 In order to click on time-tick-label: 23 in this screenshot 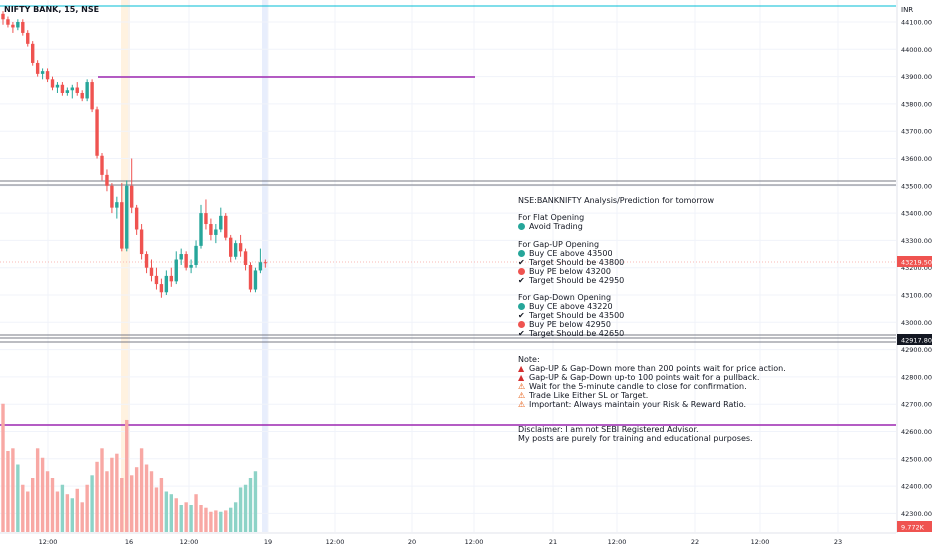, I will do `click(838, 542)`.